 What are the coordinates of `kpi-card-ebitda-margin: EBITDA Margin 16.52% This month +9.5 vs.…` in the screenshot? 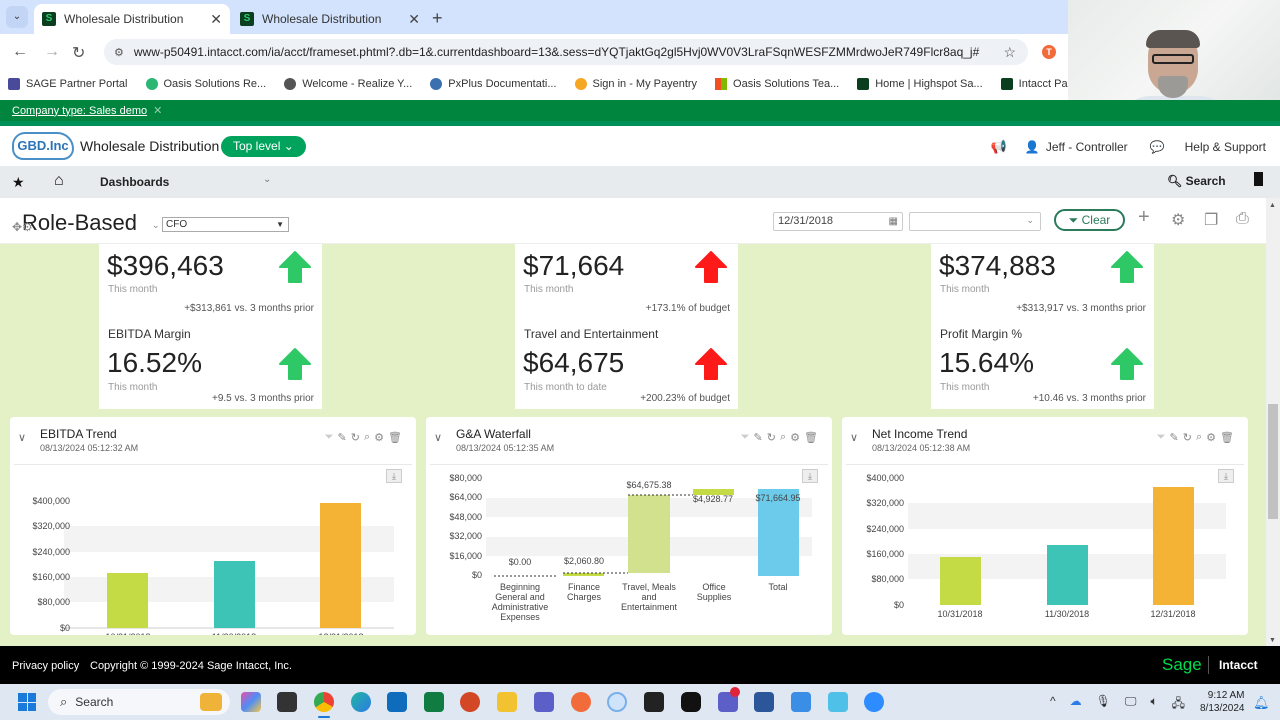 It's located at (210, 364).